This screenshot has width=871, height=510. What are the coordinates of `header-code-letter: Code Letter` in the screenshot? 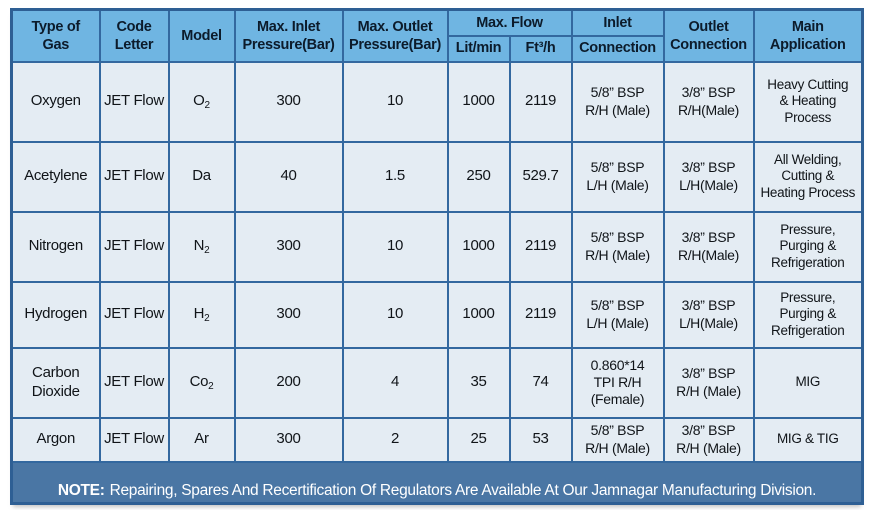 It's located at (134, 35).